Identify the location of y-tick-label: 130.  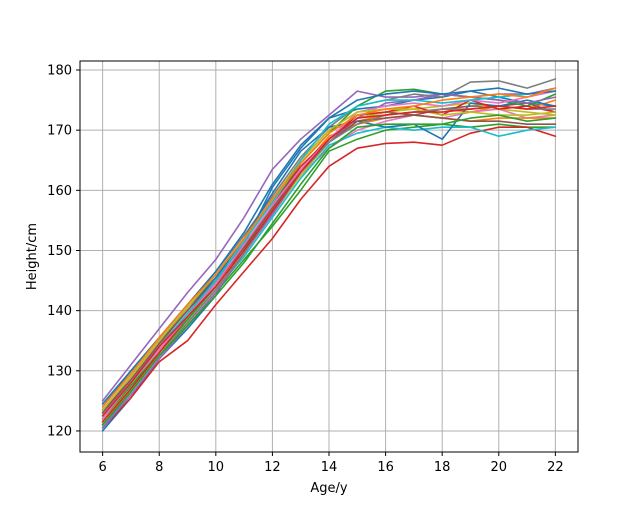
(59, 371).